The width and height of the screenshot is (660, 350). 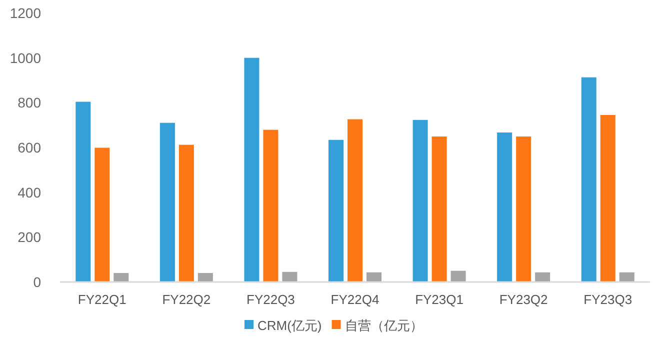 I want to click on x-tick-label: FY23Q2, so click(x=523, y=299).